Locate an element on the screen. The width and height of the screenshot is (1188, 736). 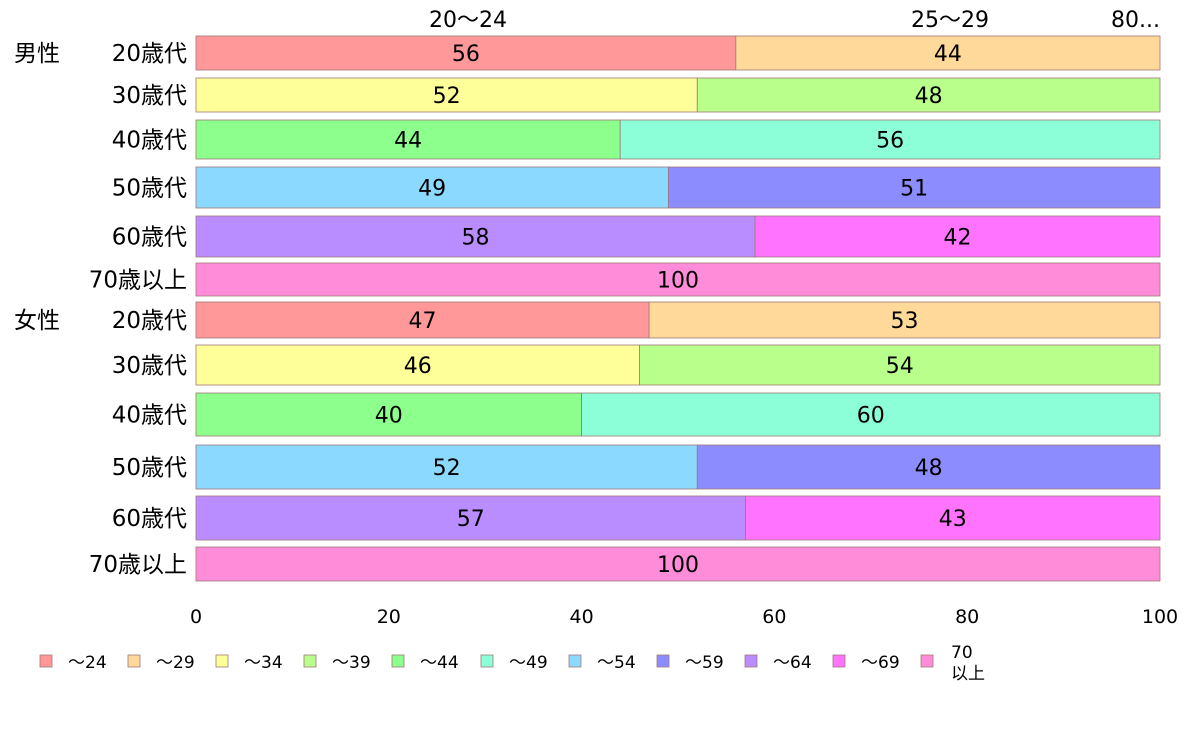
data-label: 57 is located at coordinates (471, 519).